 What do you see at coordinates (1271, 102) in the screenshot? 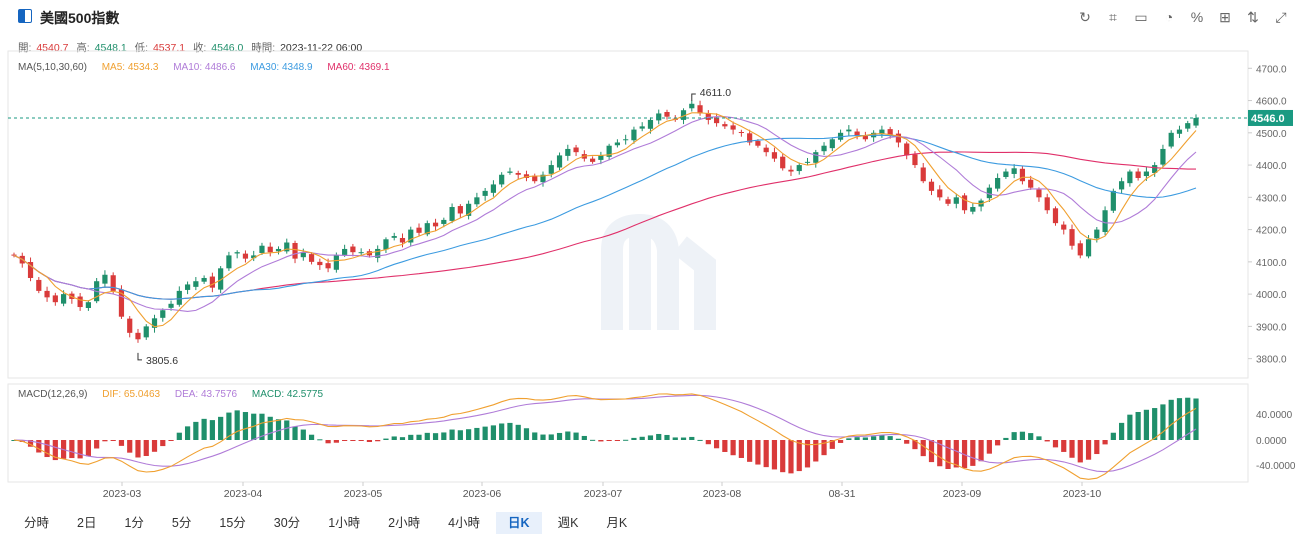
I see `y-tick-label: 4600.0` at bounding box center [1271, 102].